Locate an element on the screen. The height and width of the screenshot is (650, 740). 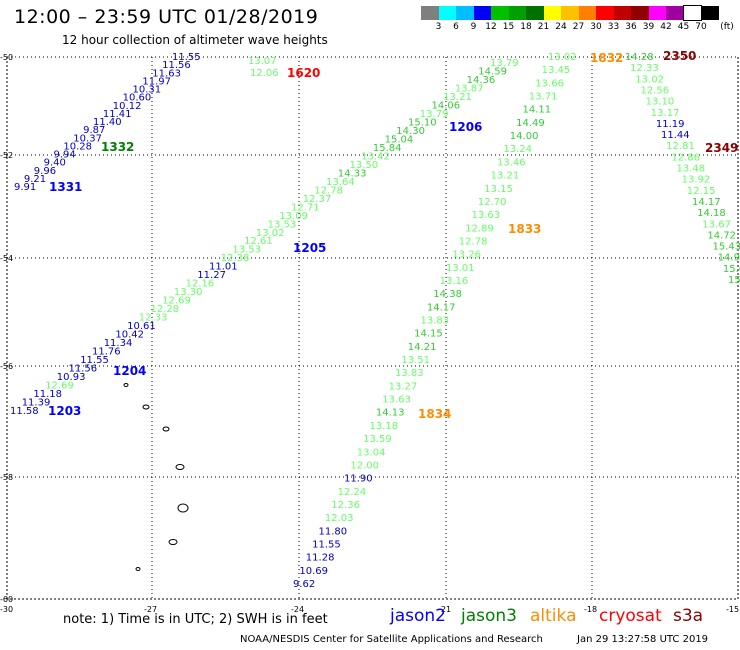
color-scale-tick: 3 is located at coordinates (438, 27).